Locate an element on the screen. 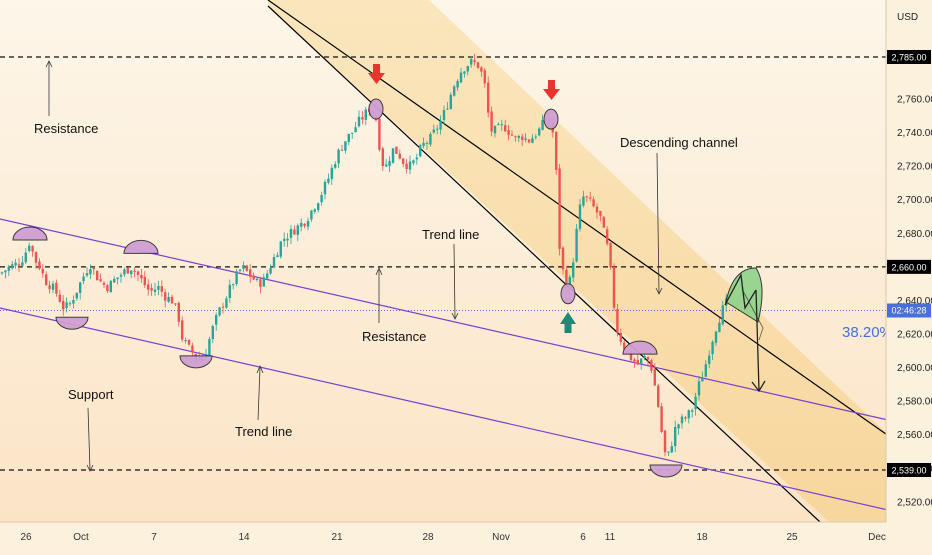 Image resolution: width=932 pixels, height=555 pixels. price-tick-label: 2,700.00 is located at coordinates (914, 200).